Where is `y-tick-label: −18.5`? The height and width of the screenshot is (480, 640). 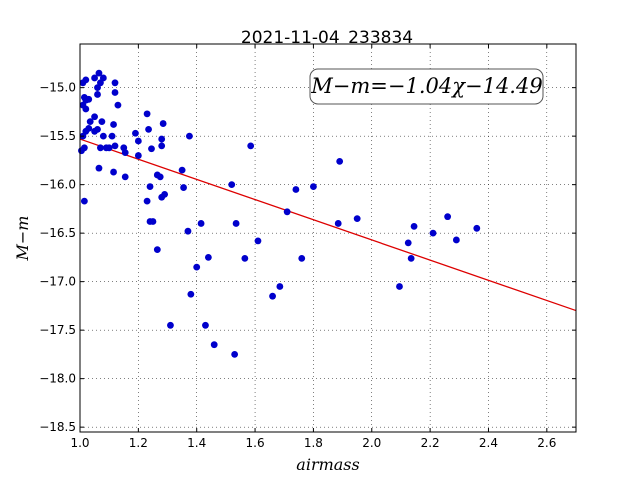 y-tick-label: −18.5 is located at coordinates (57, 427).